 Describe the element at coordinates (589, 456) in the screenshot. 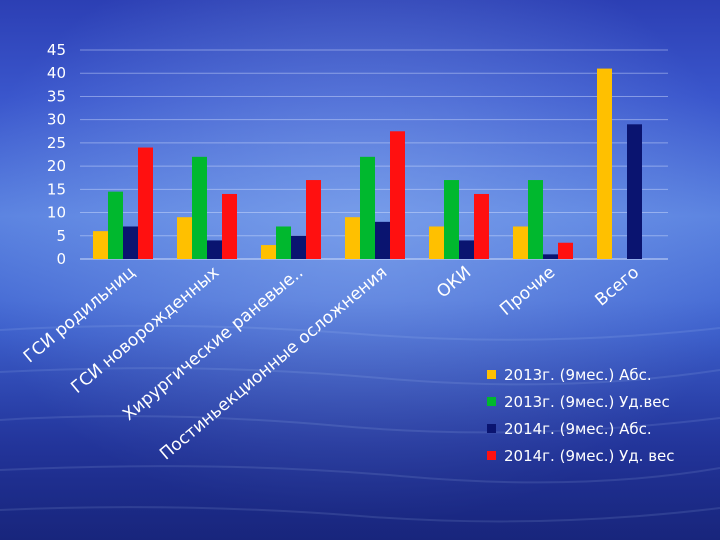

I see `legend-label: 2014г. (9мес.) Уд. вес` at that location.